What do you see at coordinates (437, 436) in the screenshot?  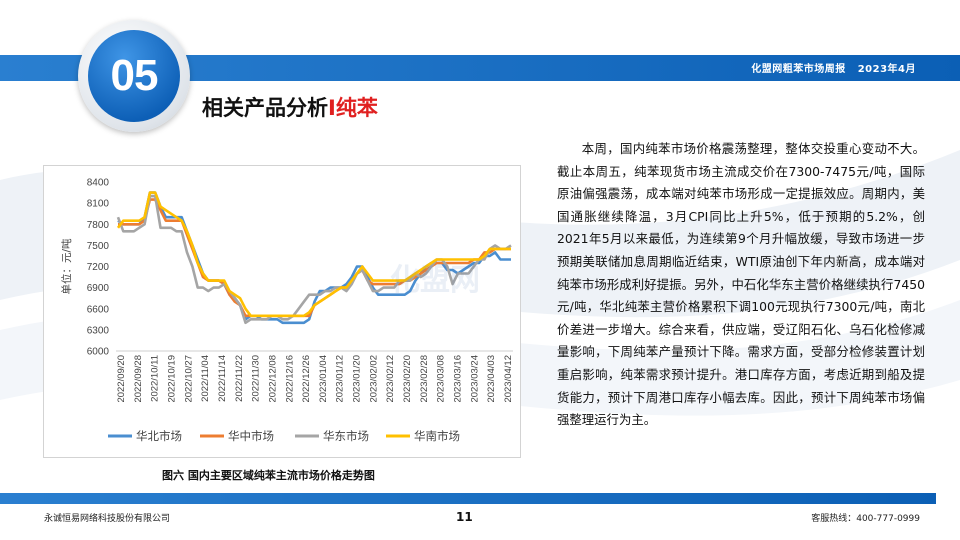 I see `legend-label-4: 华南市场` at bounding box center [437, 436].